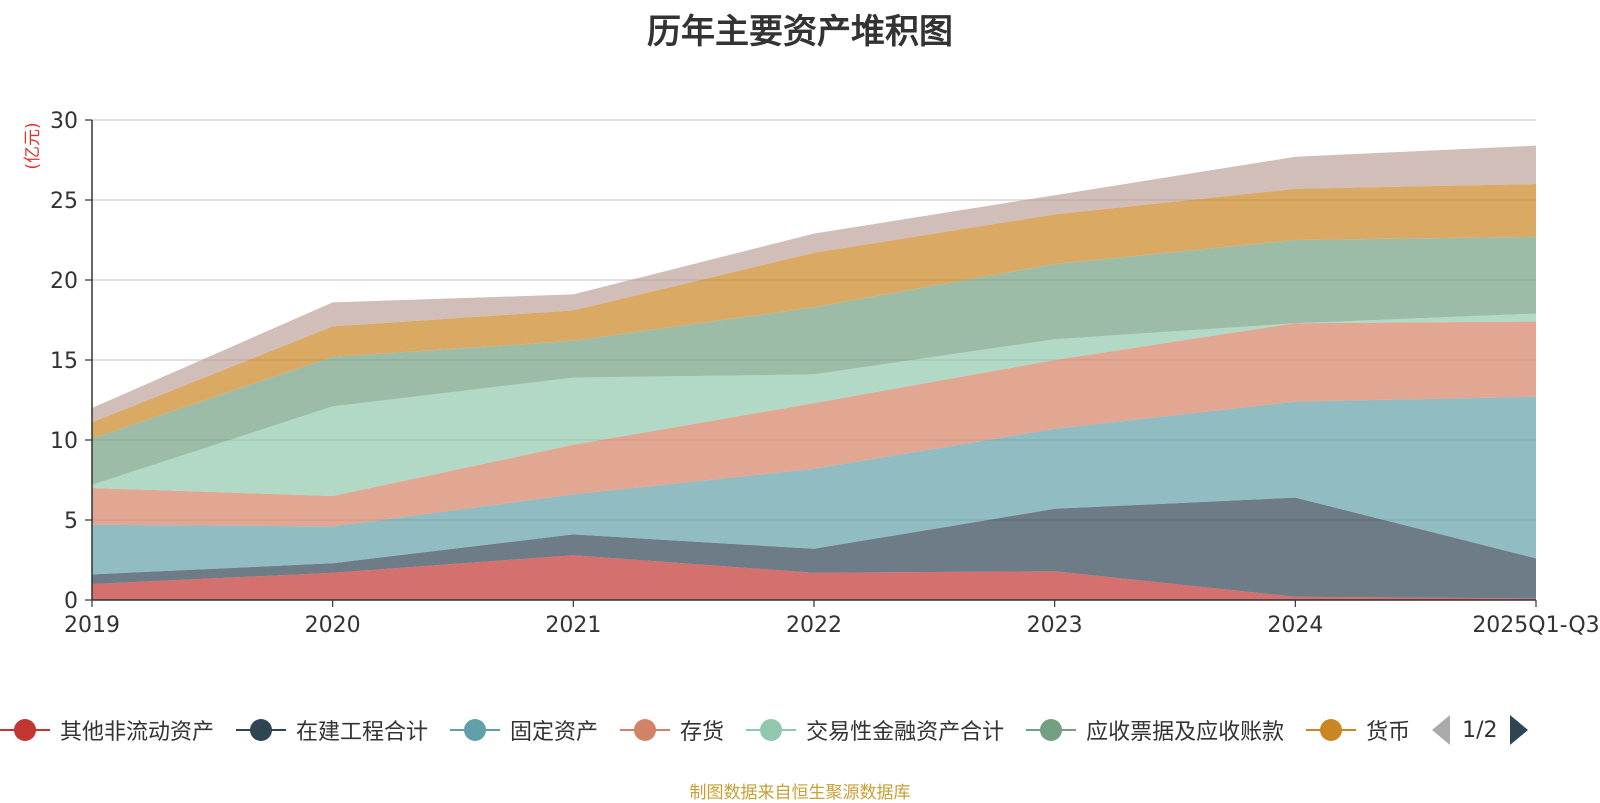 The height and width of the screenshot is (803, 1600). I want to click on legend-label: 其他非流动资产, so click(137, 732).